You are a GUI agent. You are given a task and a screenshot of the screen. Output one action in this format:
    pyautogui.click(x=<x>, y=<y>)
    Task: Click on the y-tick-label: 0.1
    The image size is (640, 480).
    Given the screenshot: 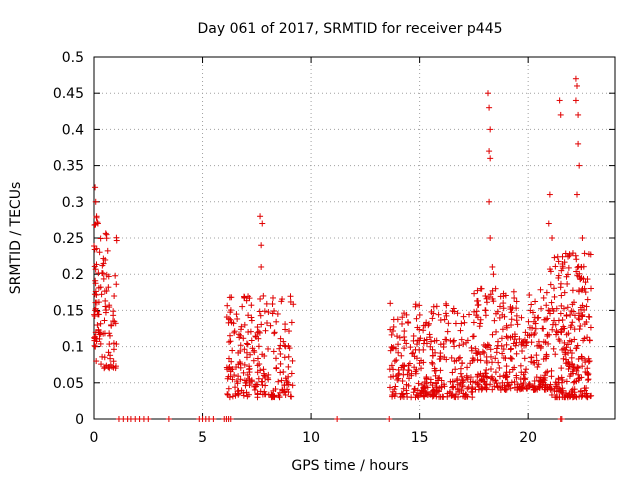 What is the action you would take?
    pyautogui.click(x=73, y=348)
    